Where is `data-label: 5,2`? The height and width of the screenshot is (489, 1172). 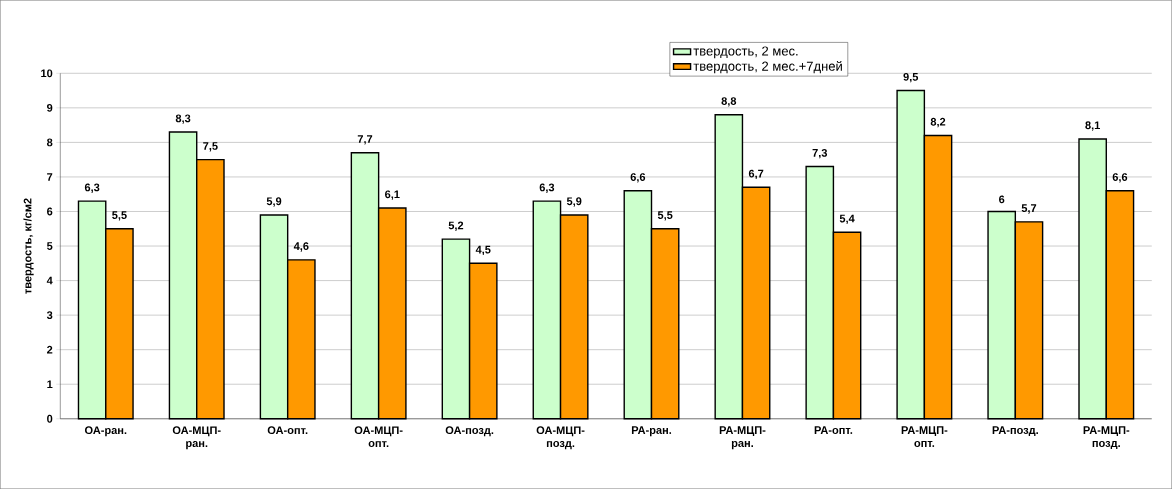
data-label: 5,2 is located at coordinates (456, 226).